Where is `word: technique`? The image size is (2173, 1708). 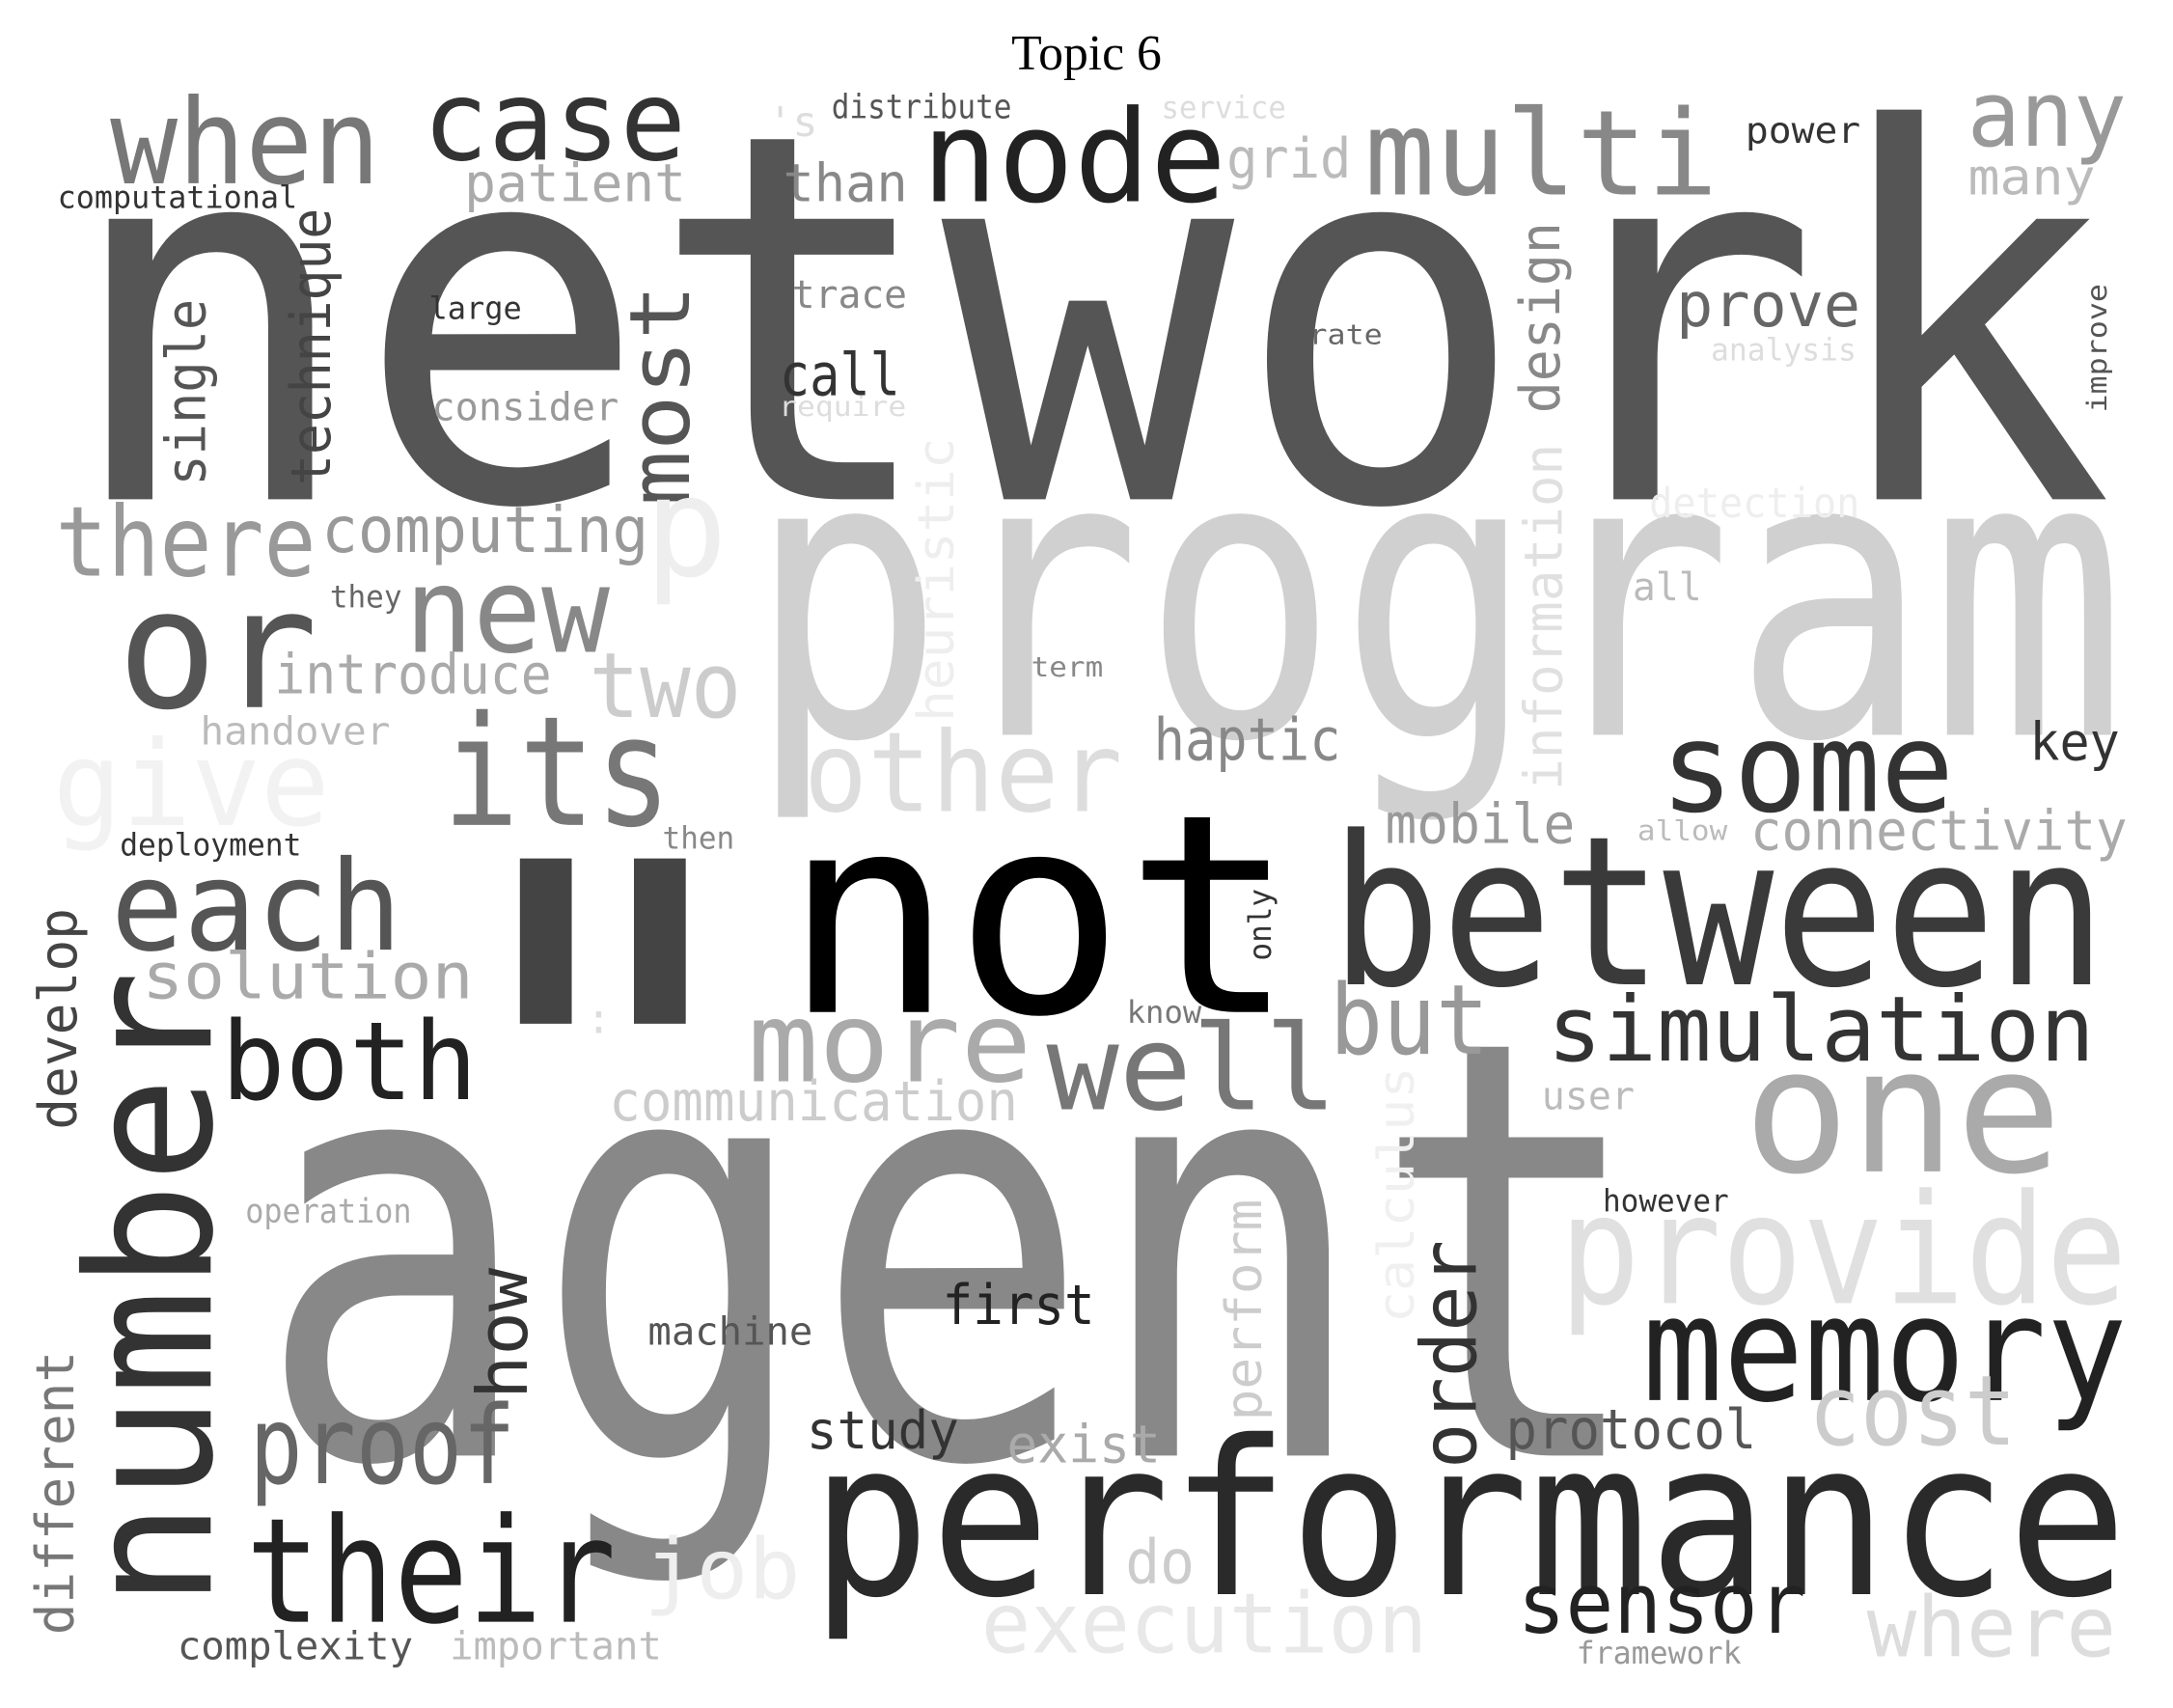
word: technique is located at coordinates (312, 346).